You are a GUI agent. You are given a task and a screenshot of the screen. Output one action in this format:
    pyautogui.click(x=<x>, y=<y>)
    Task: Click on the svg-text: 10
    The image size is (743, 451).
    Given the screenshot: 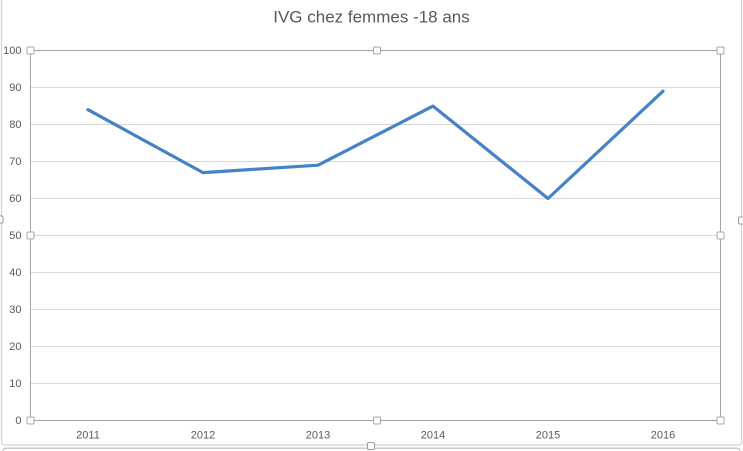 What is the action you would take?
    pyautogui.click(x=15, y=384)
    